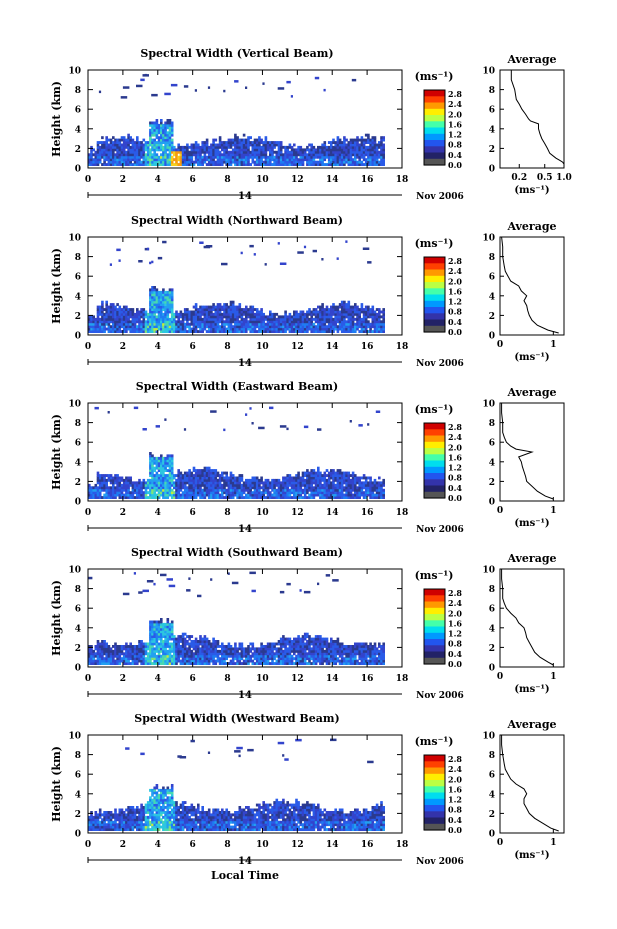 The image size is (617, 929). What do you see at coordinates (545, 178) in the screenshot?
I see `average-x-tick-label: 0.5` at bounding box center [545, 178].